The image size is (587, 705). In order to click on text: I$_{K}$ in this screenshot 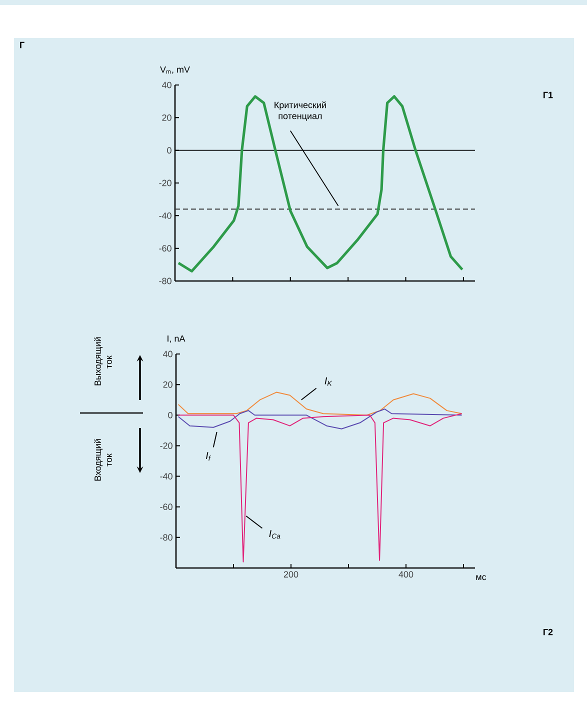, I will do `click(328, 381)`.